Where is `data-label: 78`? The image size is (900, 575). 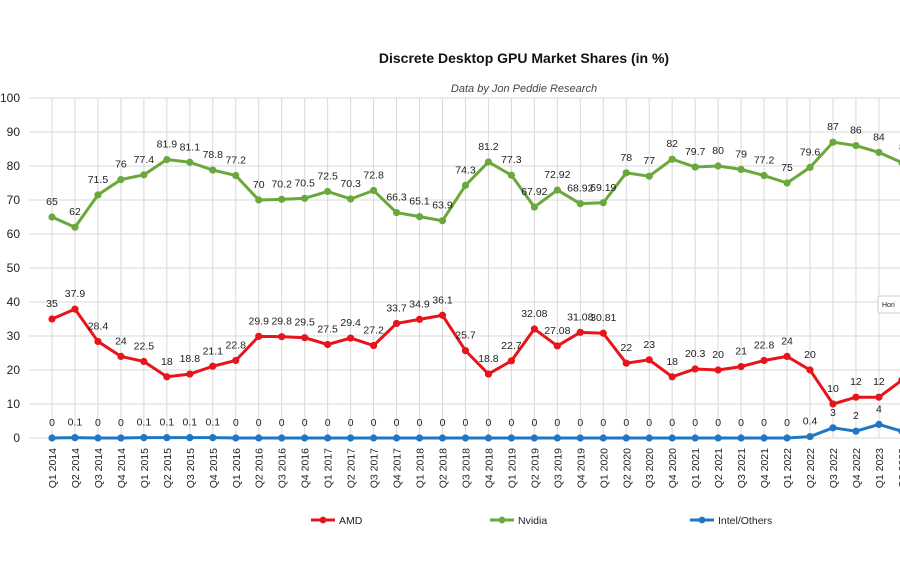 data-label: 78 is located at coordinates (626, 158).